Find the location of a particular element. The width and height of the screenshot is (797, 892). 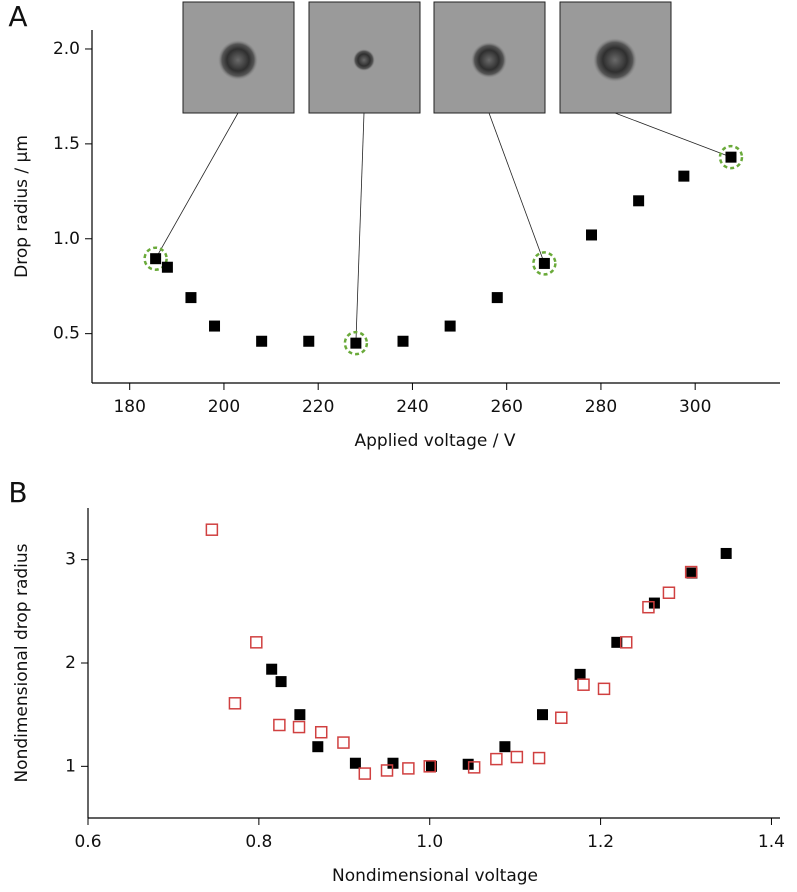

x-tick-label: 280 is located at coordinates (601, 407).